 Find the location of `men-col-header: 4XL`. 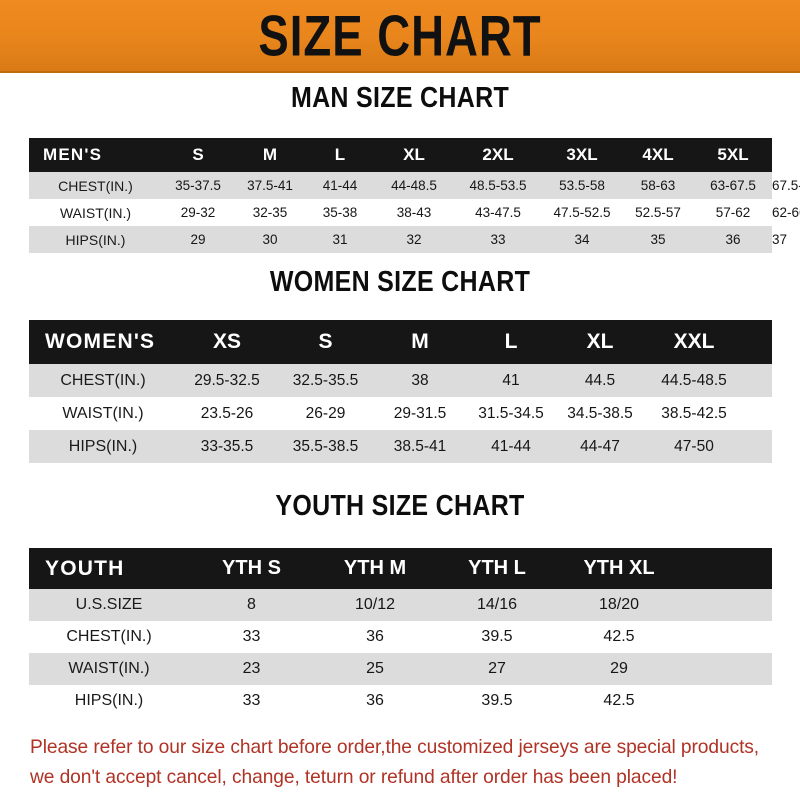

men-col-header: 4XL is located at coordinates (658, 155).